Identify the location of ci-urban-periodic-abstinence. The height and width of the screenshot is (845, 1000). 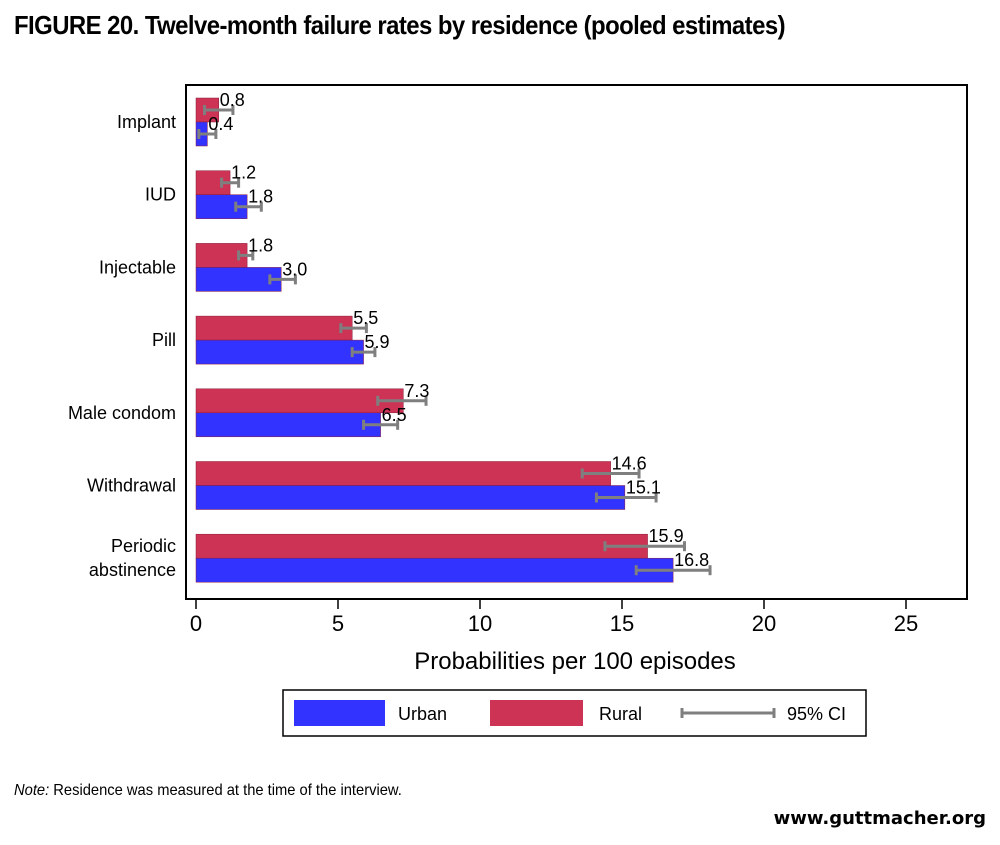
(673, 570).